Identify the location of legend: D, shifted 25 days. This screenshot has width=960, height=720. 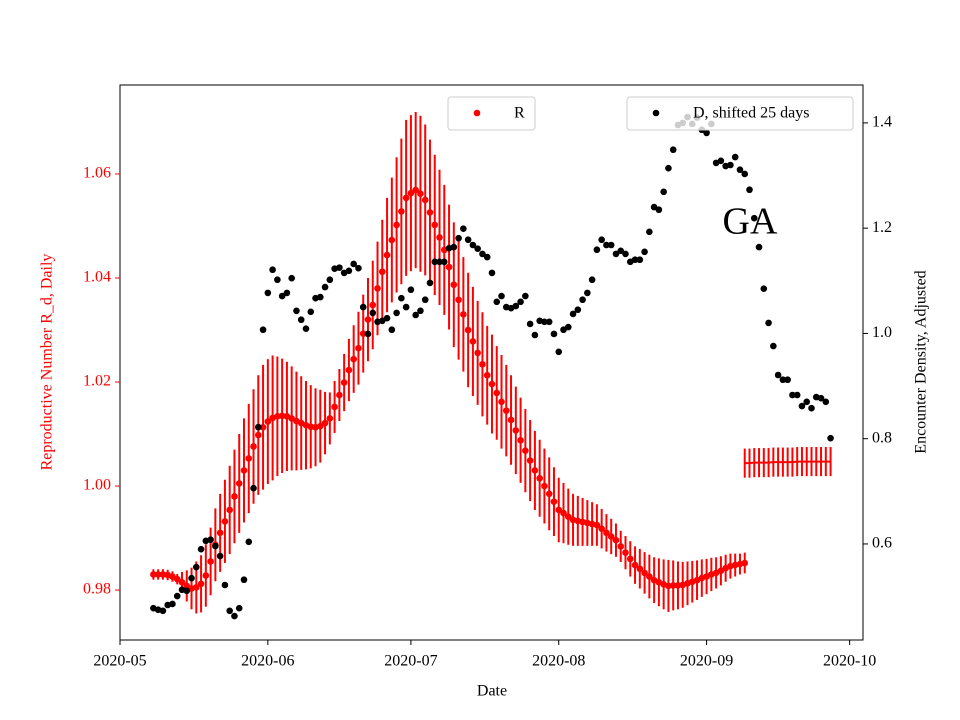
(740, 113).